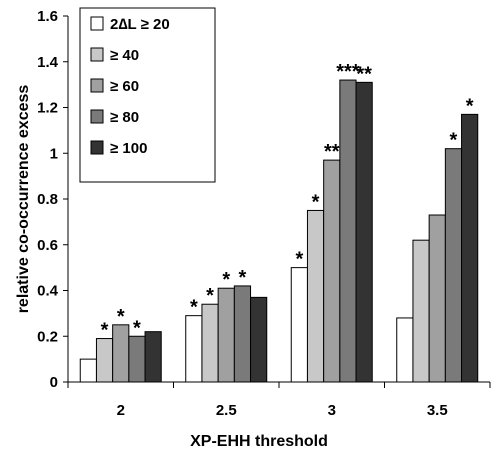 The image size is (498, 455). Describe the element at coordinates (47, 245) in the screenshot. I see `y-tick-label: 0.6` at that location.